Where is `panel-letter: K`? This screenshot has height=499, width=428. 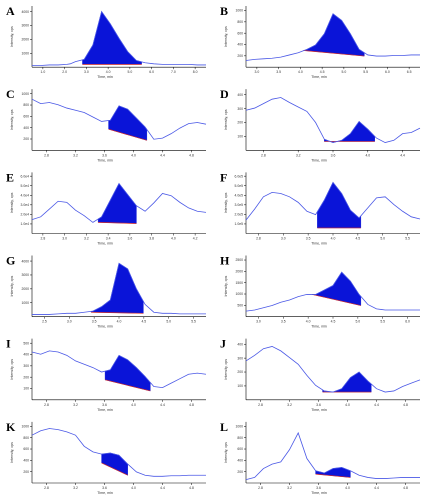 panel-letter: K is located at coordinates (11, 427).